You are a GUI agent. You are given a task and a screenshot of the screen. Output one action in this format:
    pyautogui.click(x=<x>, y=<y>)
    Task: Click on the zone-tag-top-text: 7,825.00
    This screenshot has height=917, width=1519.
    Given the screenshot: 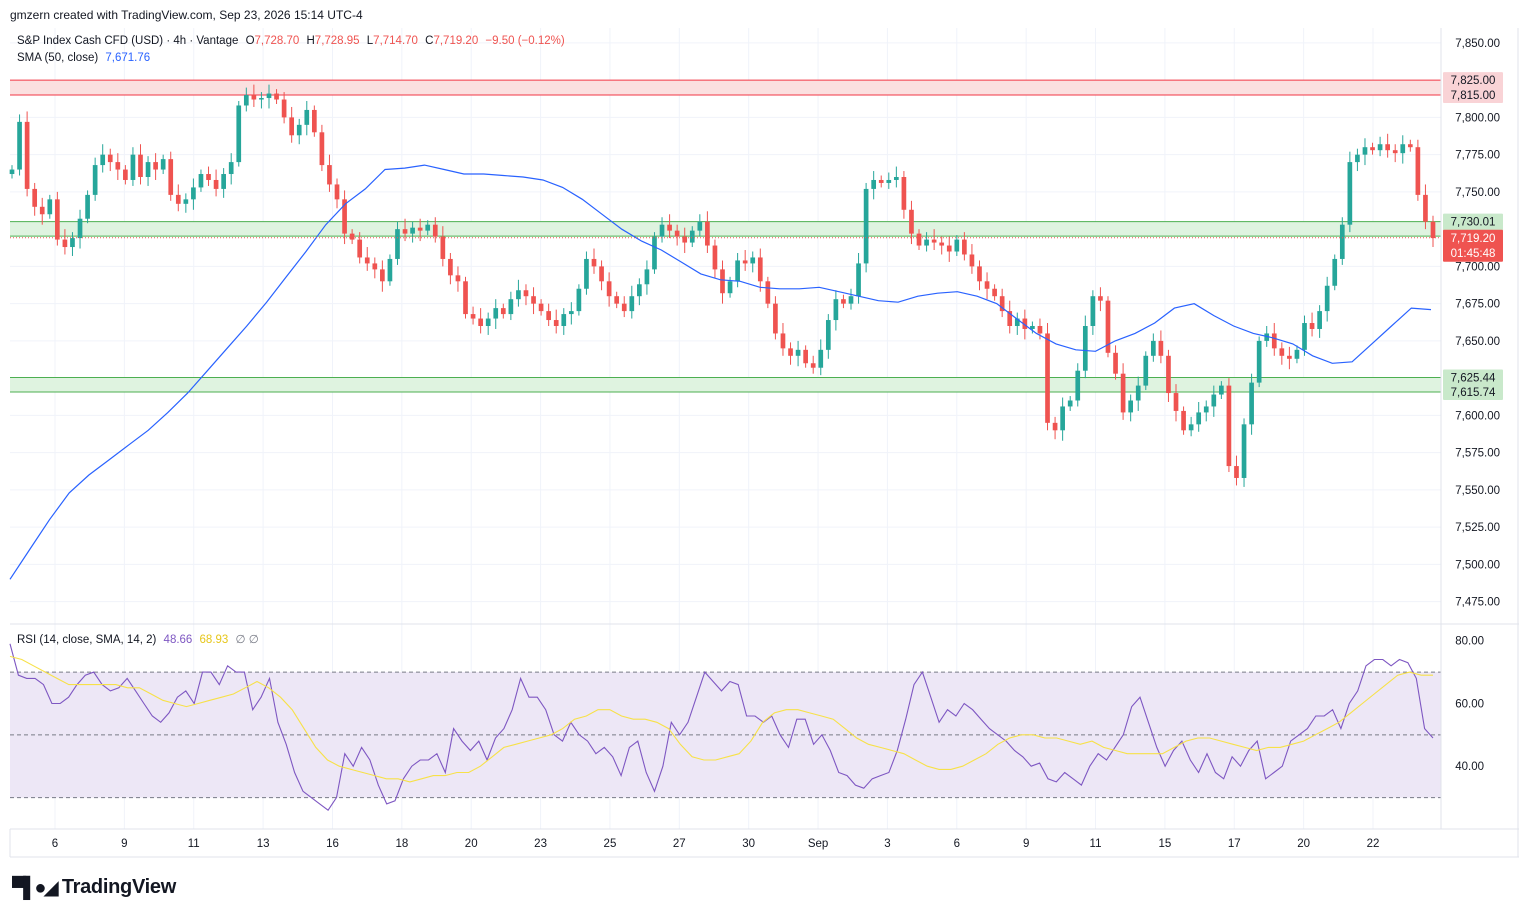 What is the action you would take?
    pyautogui.click(x=1473, y=81)
    